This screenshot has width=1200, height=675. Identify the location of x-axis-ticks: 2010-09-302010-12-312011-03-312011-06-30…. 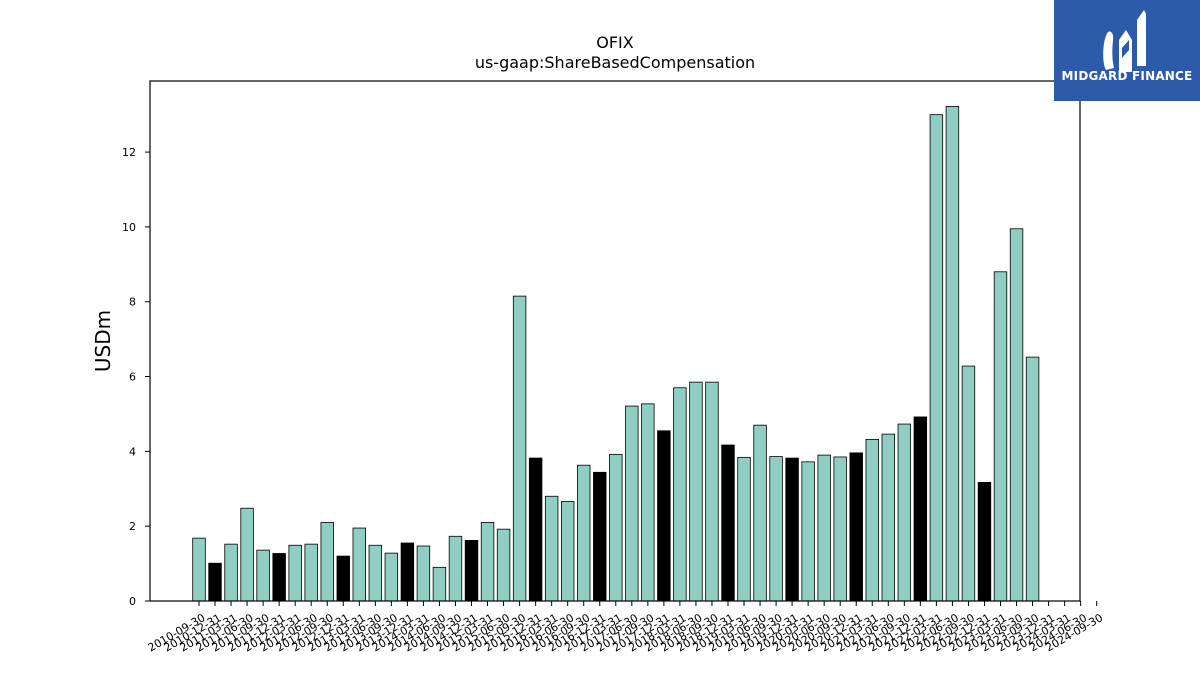
(625, 627).